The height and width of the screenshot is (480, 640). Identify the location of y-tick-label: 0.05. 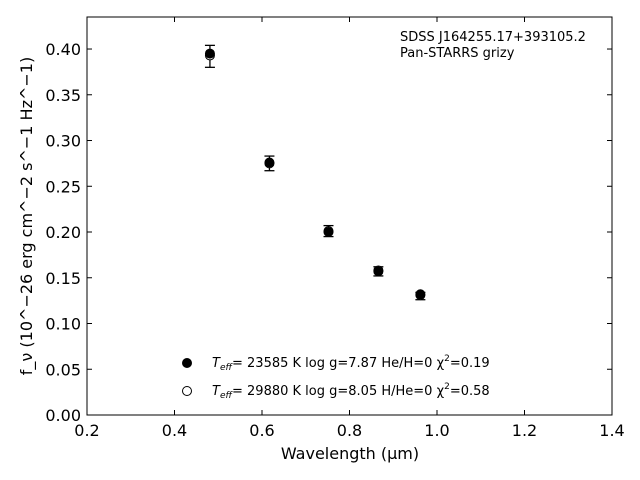
(63, 369).